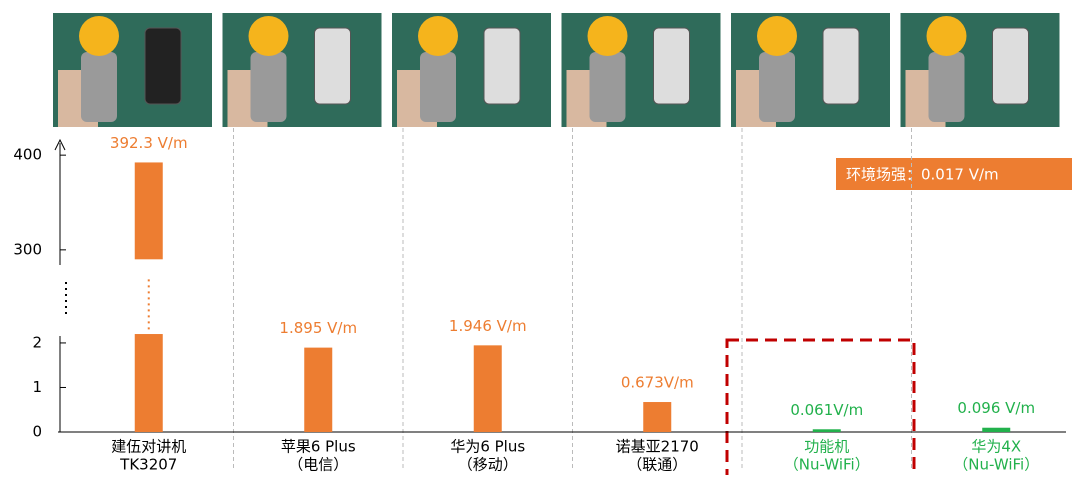  I want to click on x-tick-label: 华为4X, so click(996, 447).